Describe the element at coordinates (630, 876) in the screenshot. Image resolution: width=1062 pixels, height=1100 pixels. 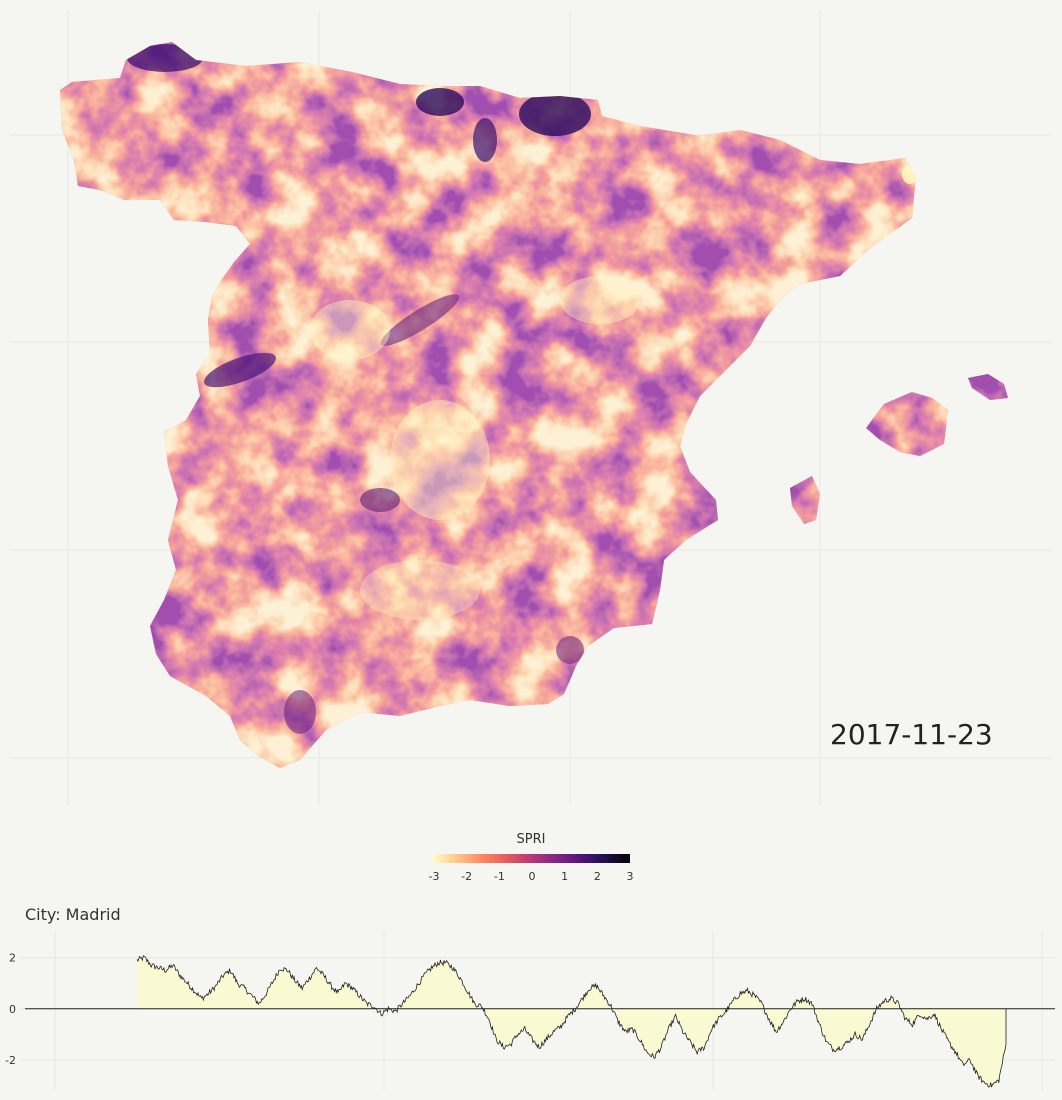
I see `legend-tick-label: 3` at that location.